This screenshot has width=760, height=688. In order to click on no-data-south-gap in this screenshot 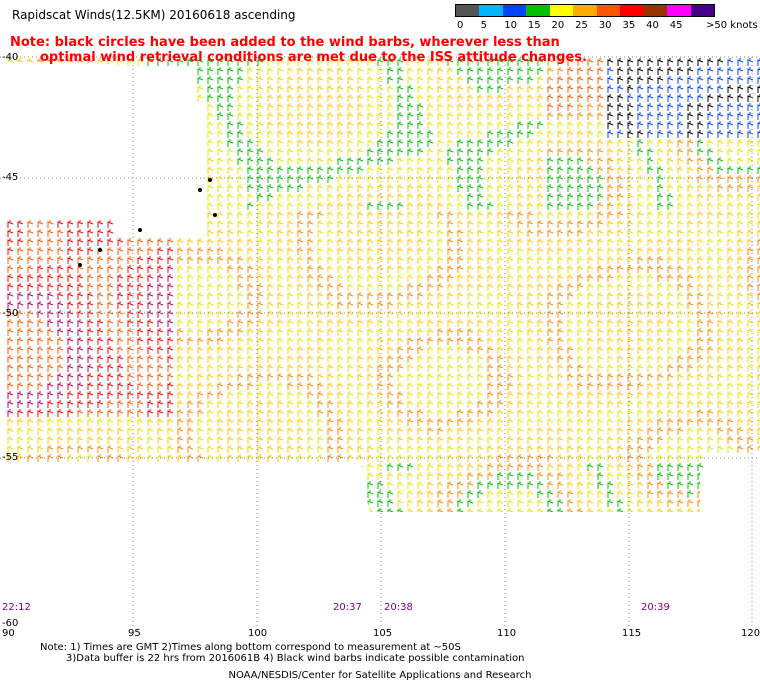, I will do `click(347, 487)`.